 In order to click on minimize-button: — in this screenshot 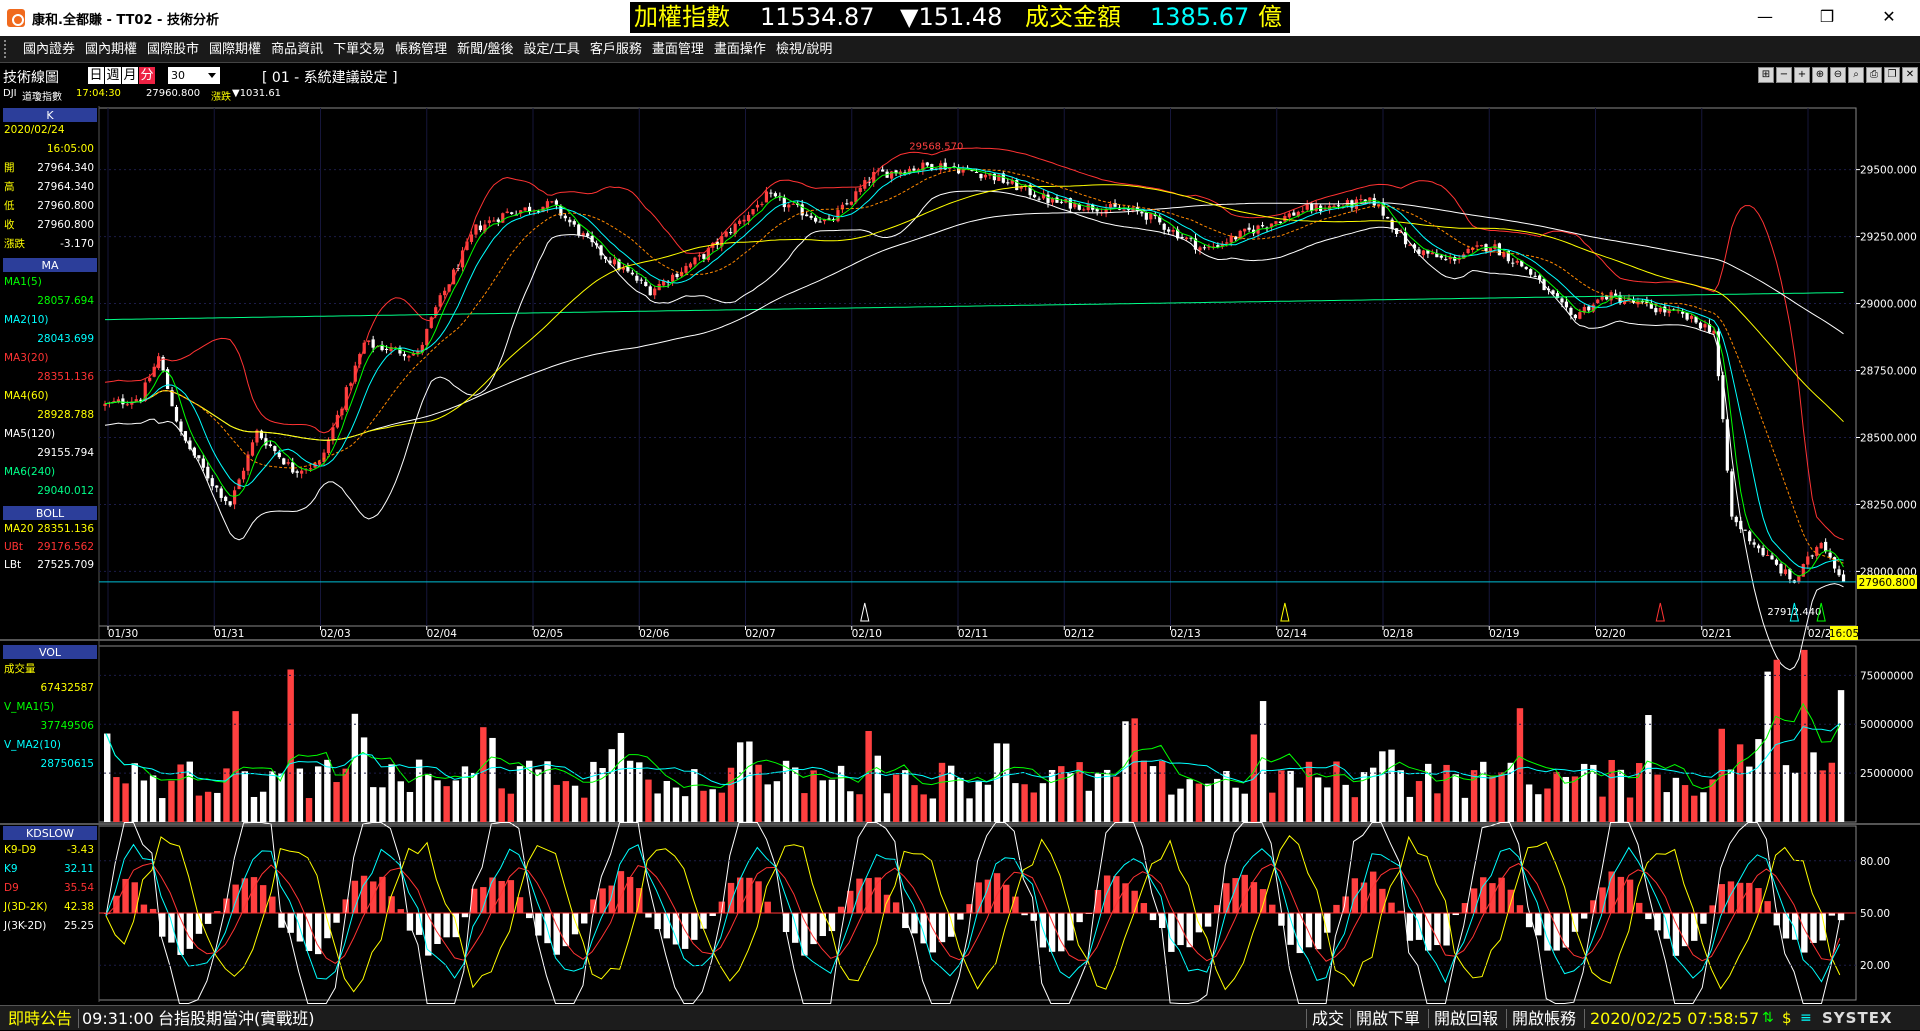, I will do `click(1765, 16)`.